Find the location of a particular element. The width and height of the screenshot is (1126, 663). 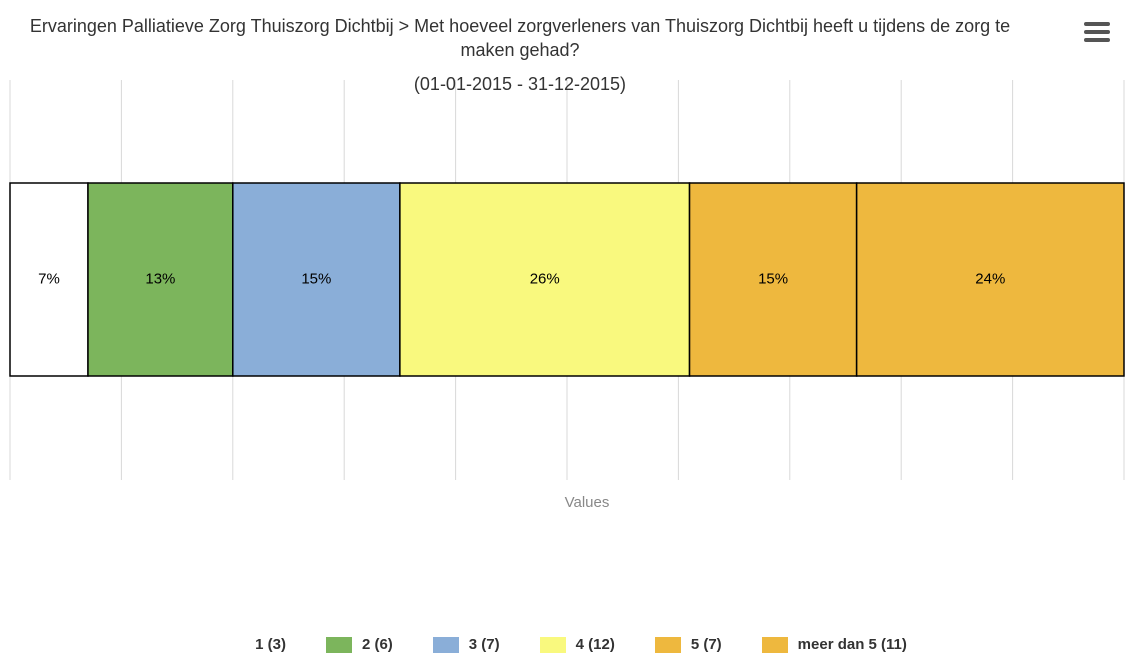

data-label: 26% is located at coordinates (545, 278).